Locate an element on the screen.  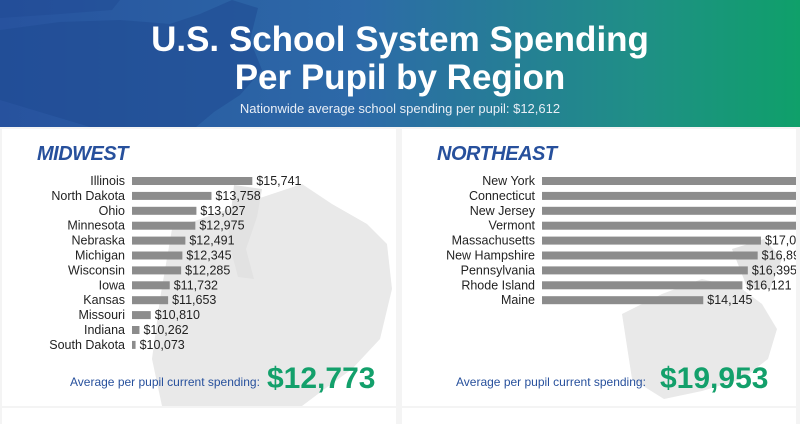
midwest-value-label: $12,975 is located at coordinates (221, 226).